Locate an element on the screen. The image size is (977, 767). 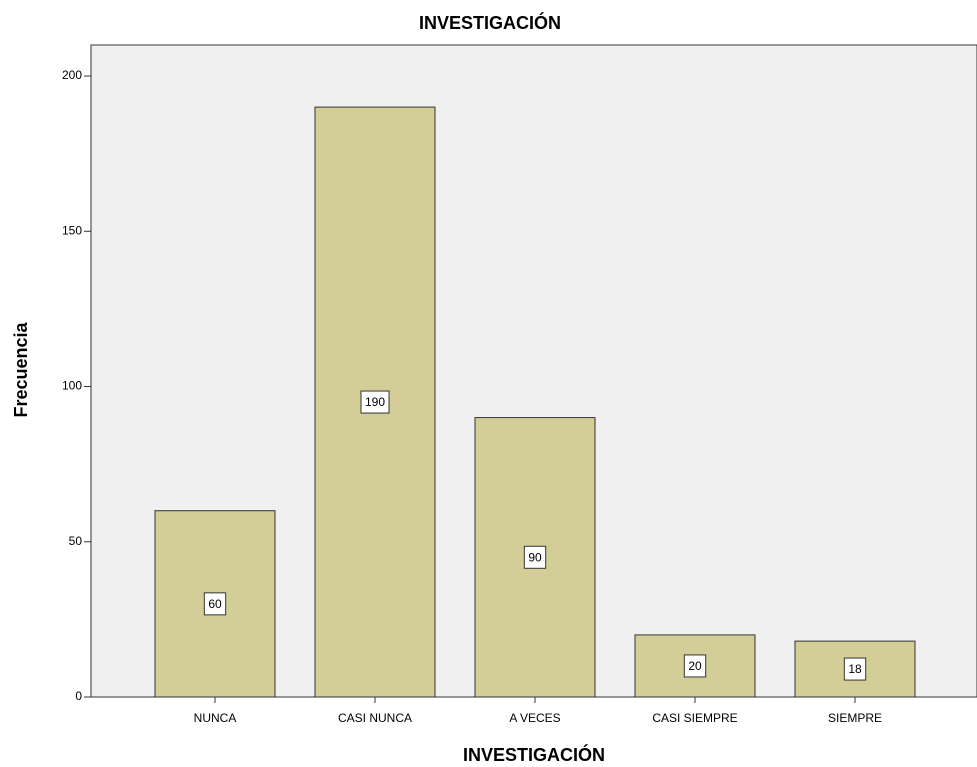
data-label: 20 is located at coordinates (695, 666).